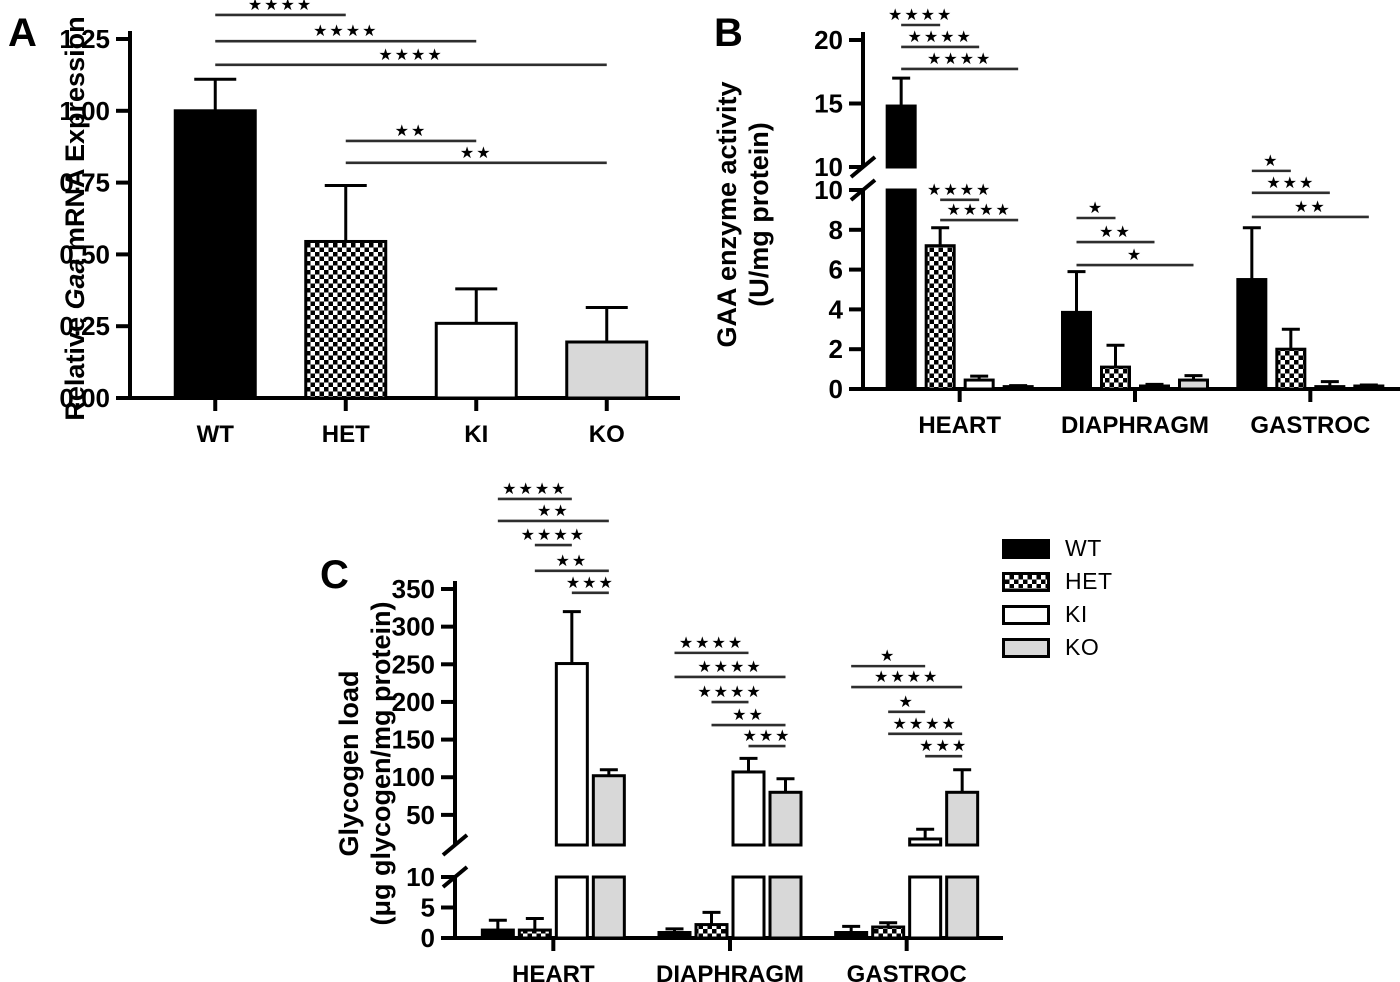  I want to click on significance-marker: ★, so click(1135, 257).